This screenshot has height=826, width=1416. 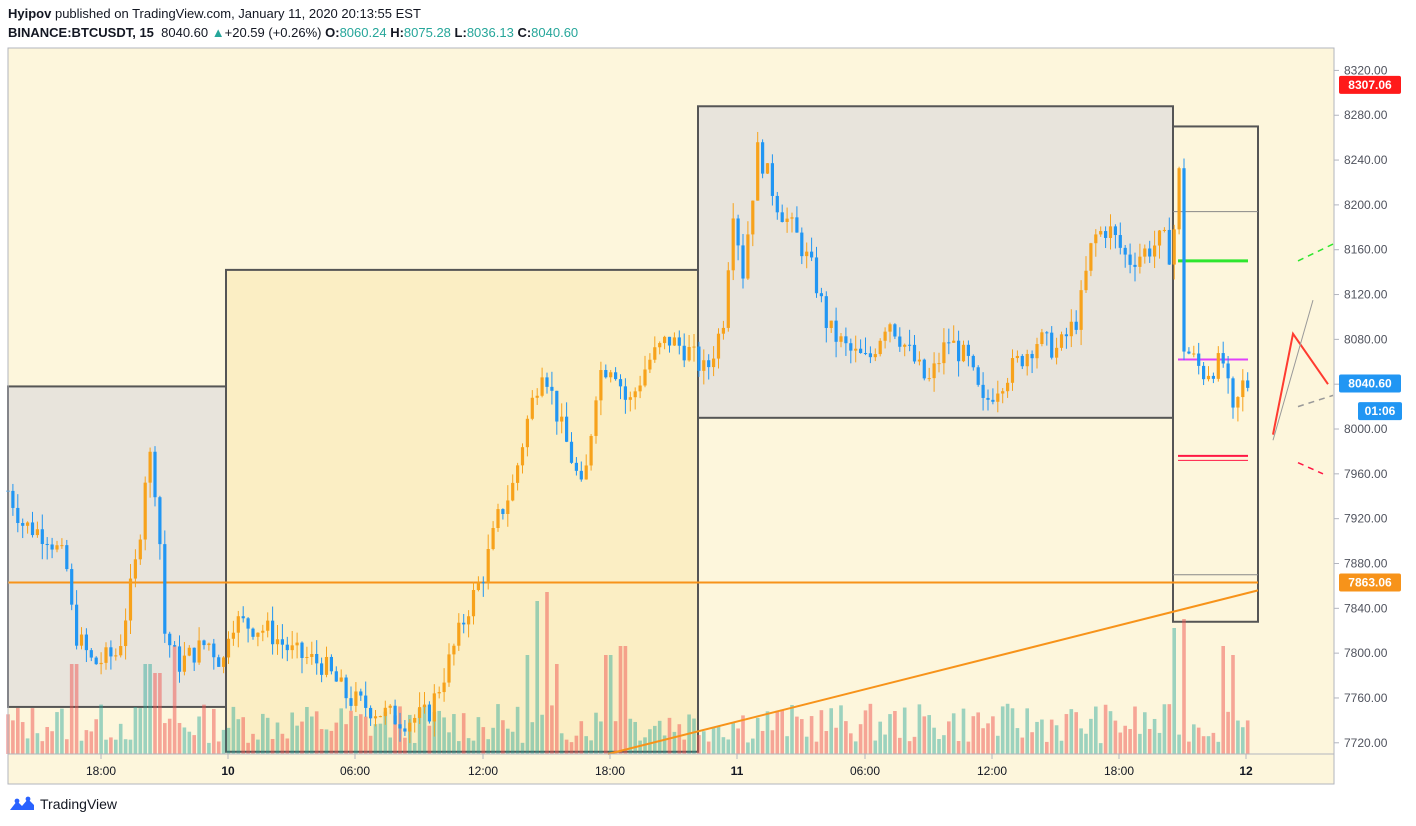 What do you see at coordinates (1370, 383) in the screenshot?
I see `price-label-box` at bounding box center [1370, 383].